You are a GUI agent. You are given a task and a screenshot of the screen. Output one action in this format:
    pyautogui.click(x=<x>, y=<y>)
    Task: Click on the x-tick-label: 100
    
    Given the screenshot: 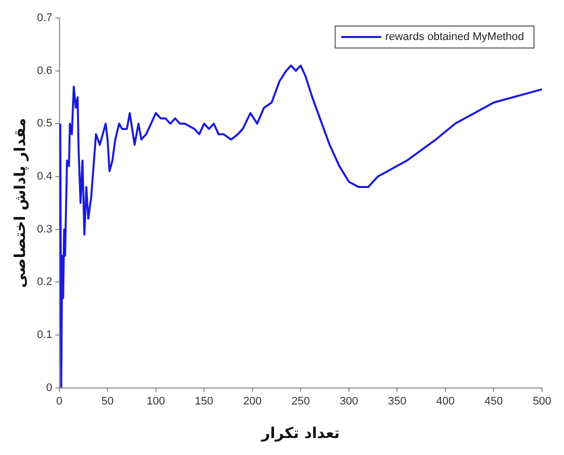 What is the action you would take?
    pyautogui.click(x=156, y=401)
    